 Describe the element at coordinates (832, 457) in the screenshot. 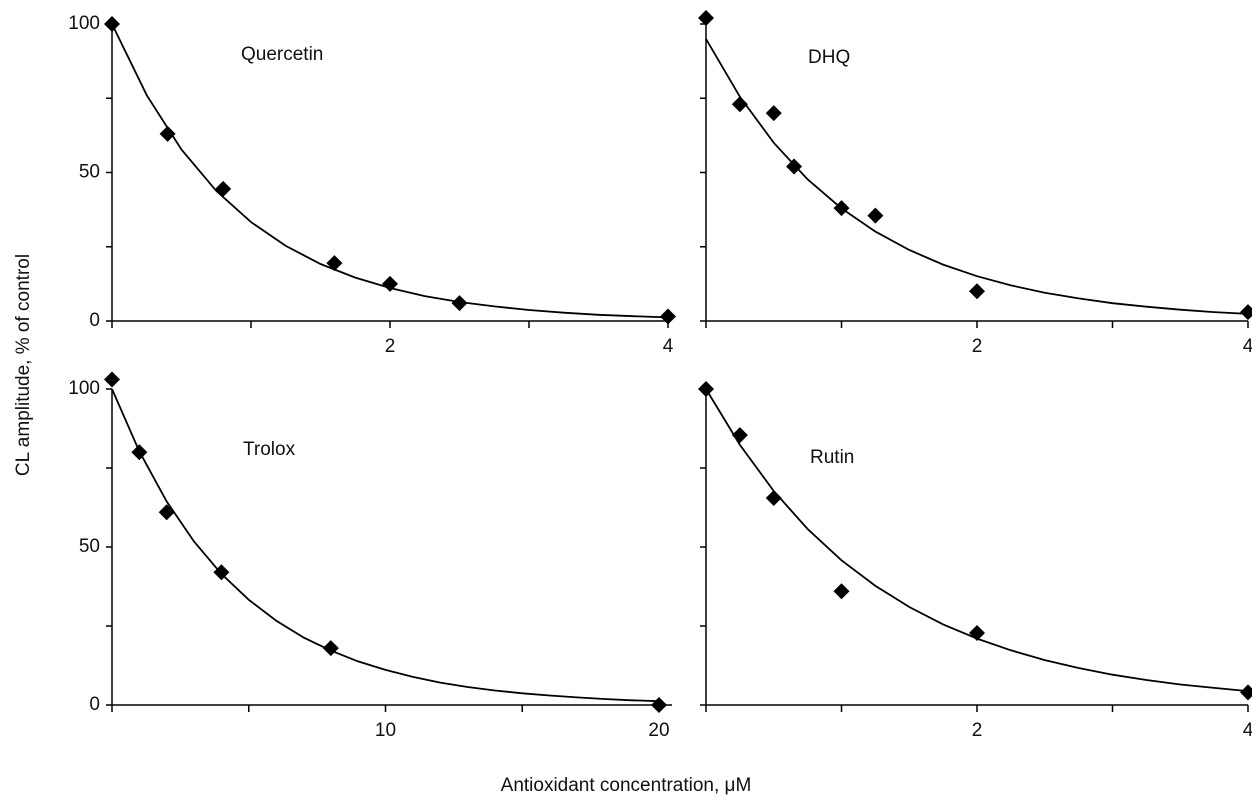

I see `panel-title: Rutin` at that location.